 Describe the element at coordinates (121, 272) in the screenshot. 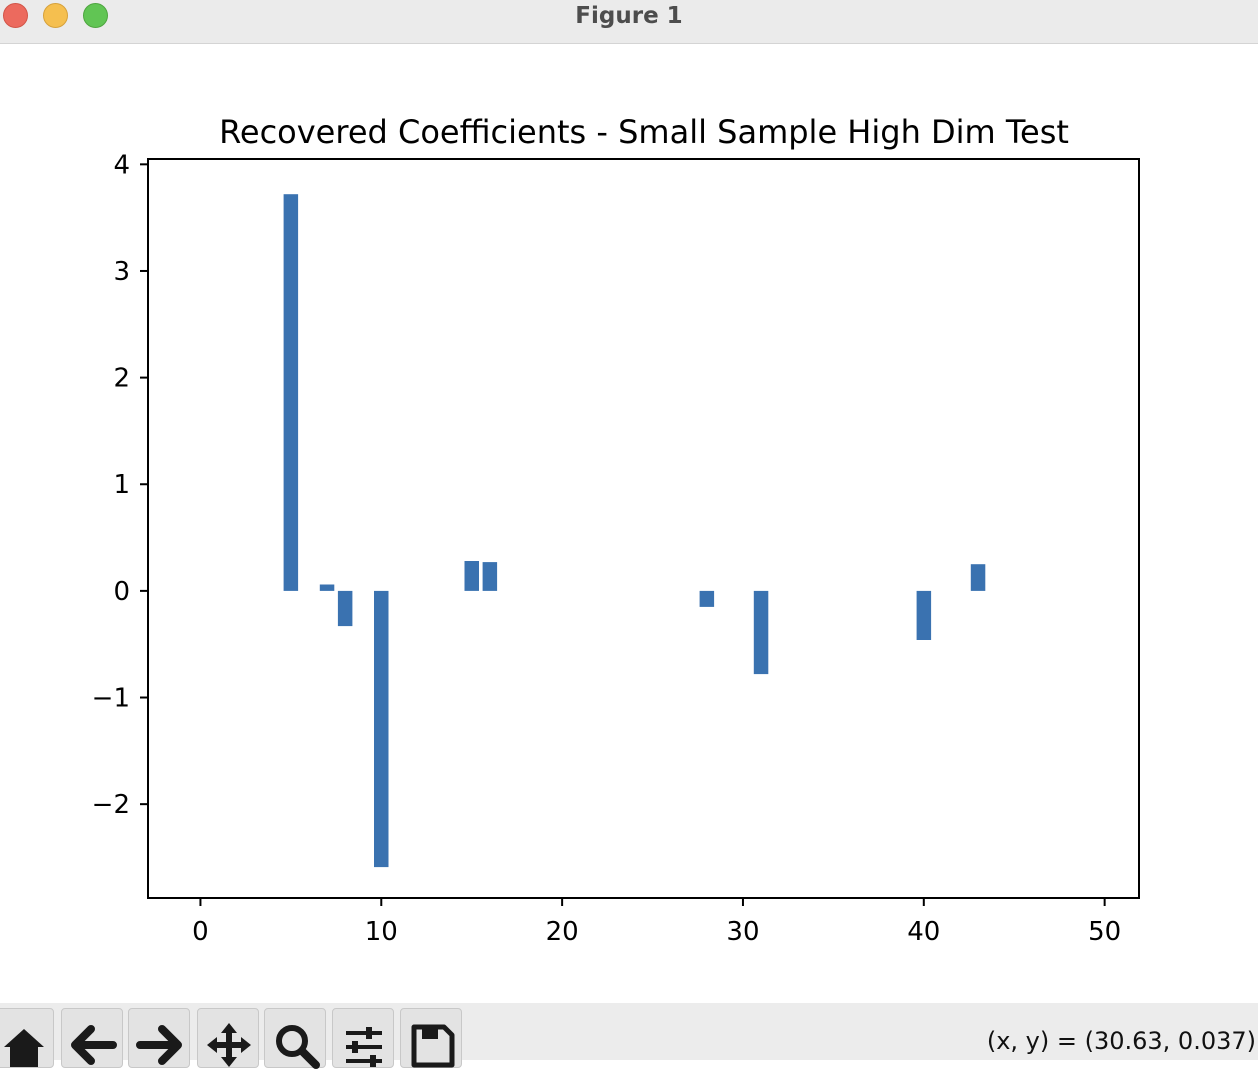

I see `y-tick-label: 3` at that location.